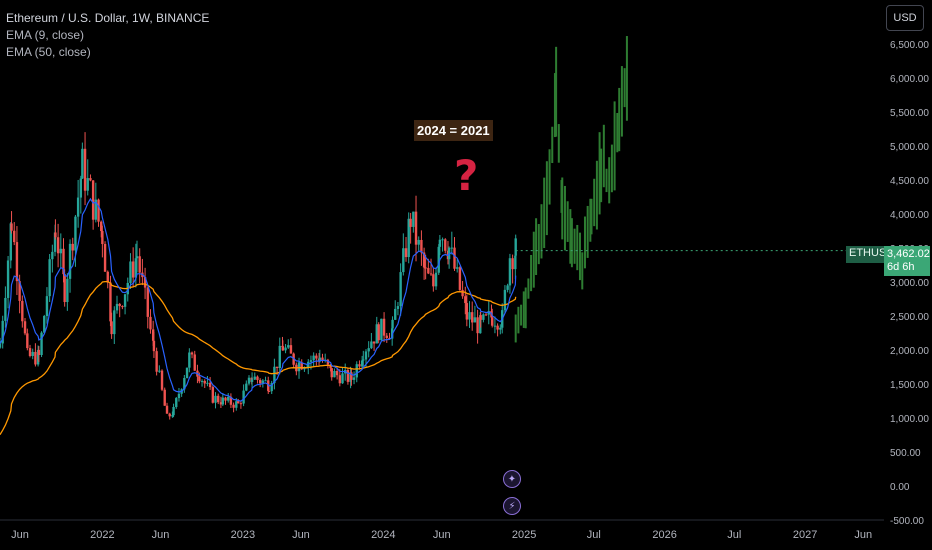 The image size is (932, 550). Describe the element at coordinates (524, 535) in the screenshot. I see `x-tick-label: 2025` at that location.